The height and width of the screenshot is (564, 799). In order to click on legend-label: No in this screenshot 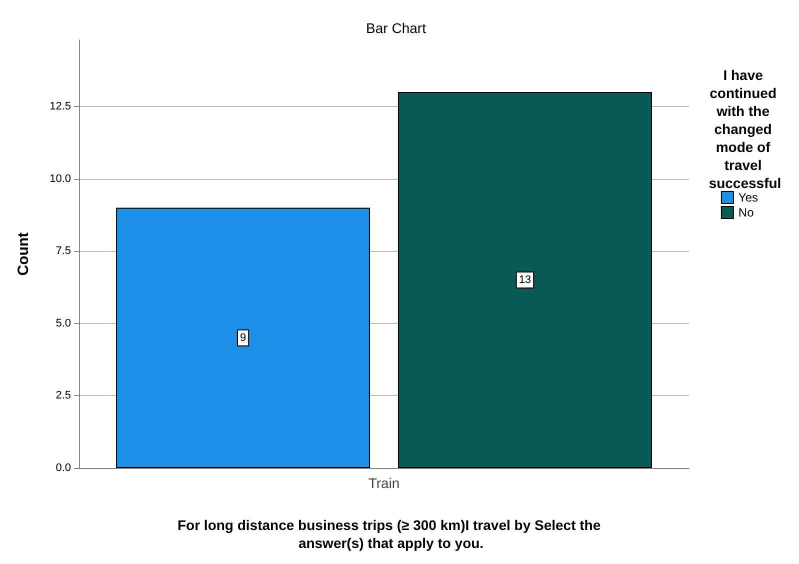, I will do `click(746, 213)`.